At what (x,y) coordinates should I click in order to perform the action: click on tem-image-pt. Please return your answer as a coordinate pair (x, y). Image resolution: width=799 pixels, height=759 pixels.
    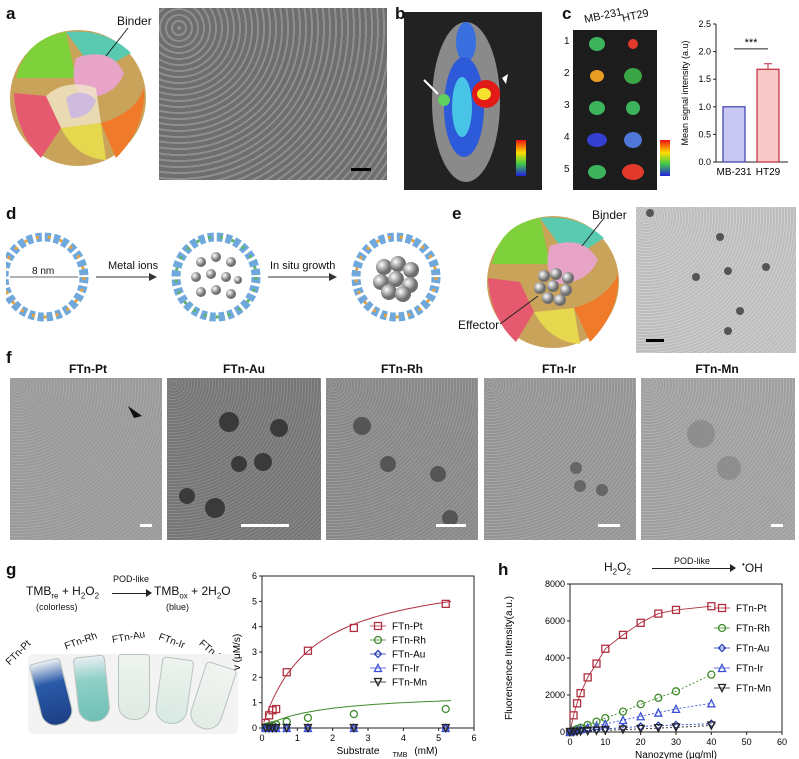
    Looking at the image, I should click on (86, 459).